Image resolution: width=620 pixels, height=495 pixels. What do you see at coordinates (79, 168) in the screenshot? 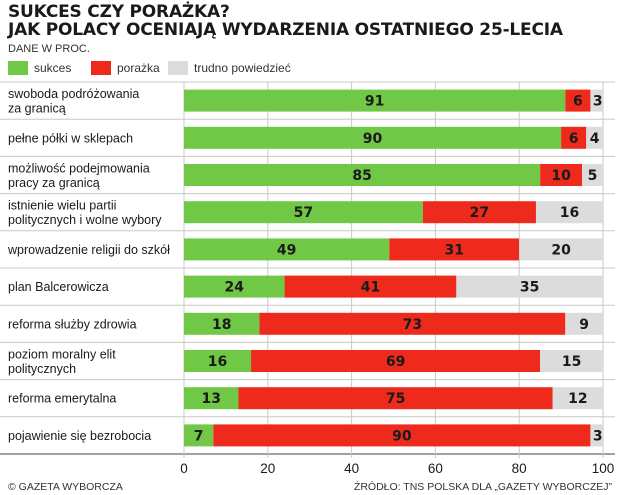
I see `category-label: możliwość podejmowania` at bounding box center [79, 168].